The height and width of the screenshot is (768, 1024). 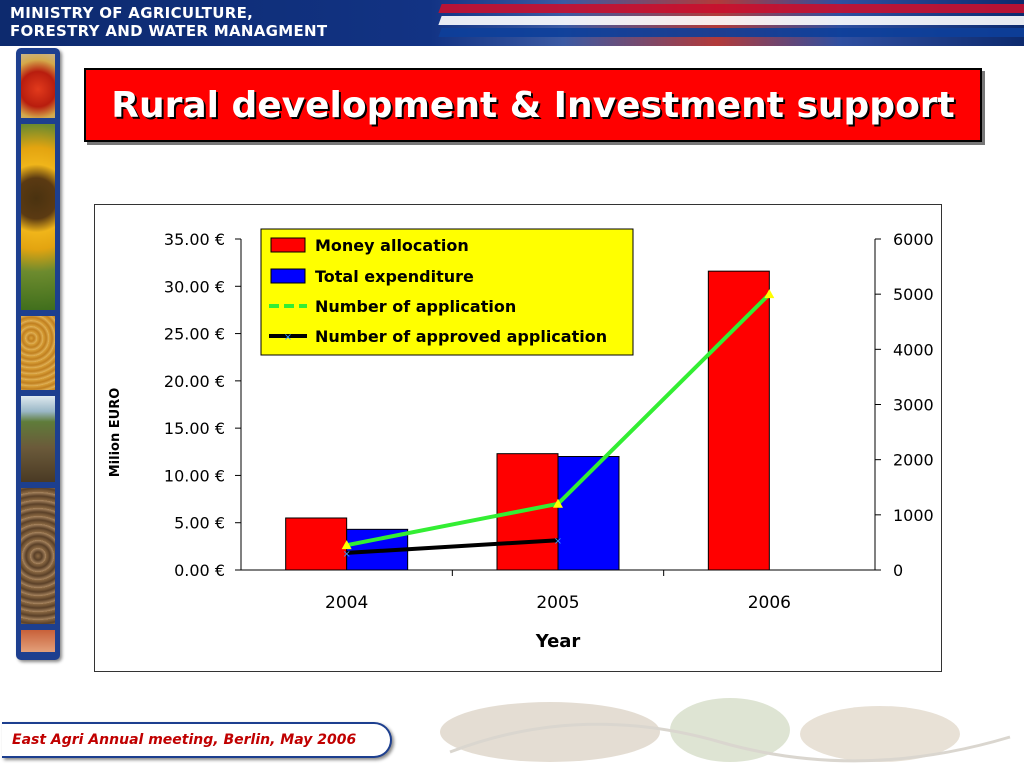 What do you see at coordinates (394, 276) in the screenshot?
I see `legend-label: Total expenditure` at bounding box center [394, 276].